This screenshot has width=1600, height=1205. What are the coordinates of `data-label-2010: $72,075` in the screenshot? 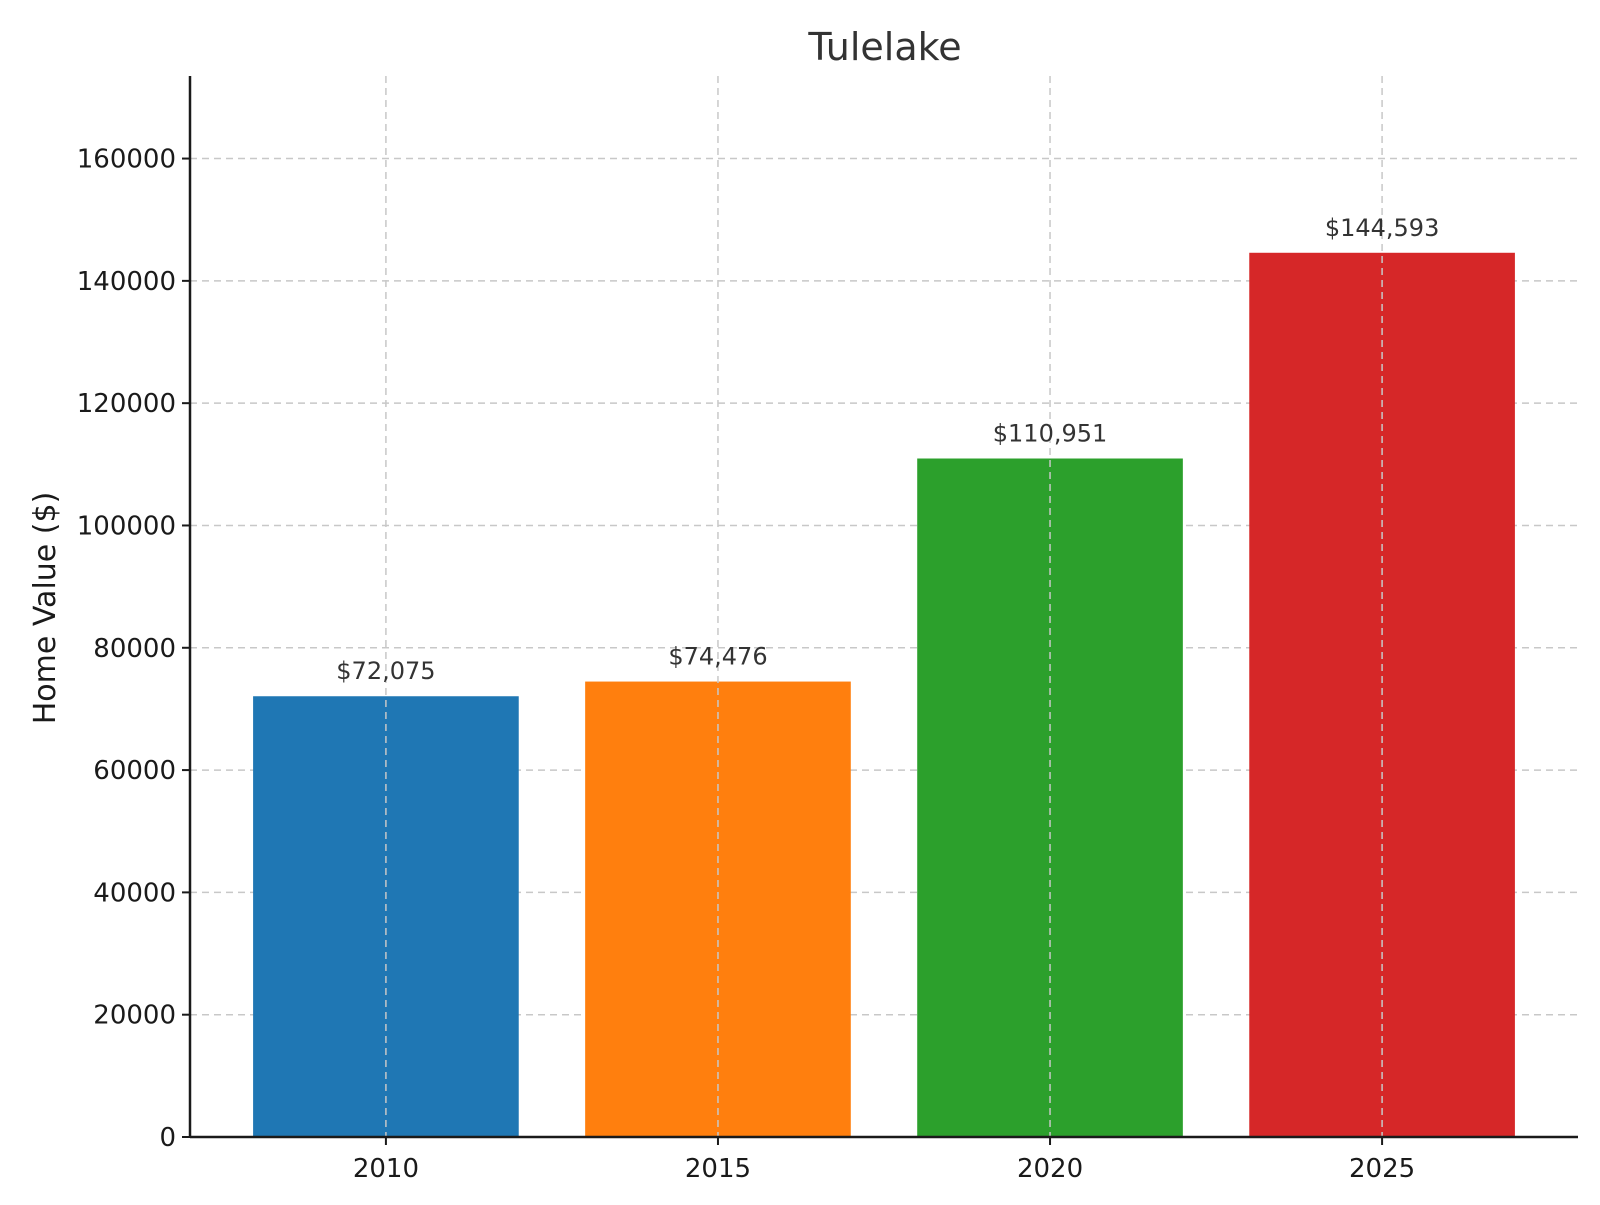 It's located at (385, 671).